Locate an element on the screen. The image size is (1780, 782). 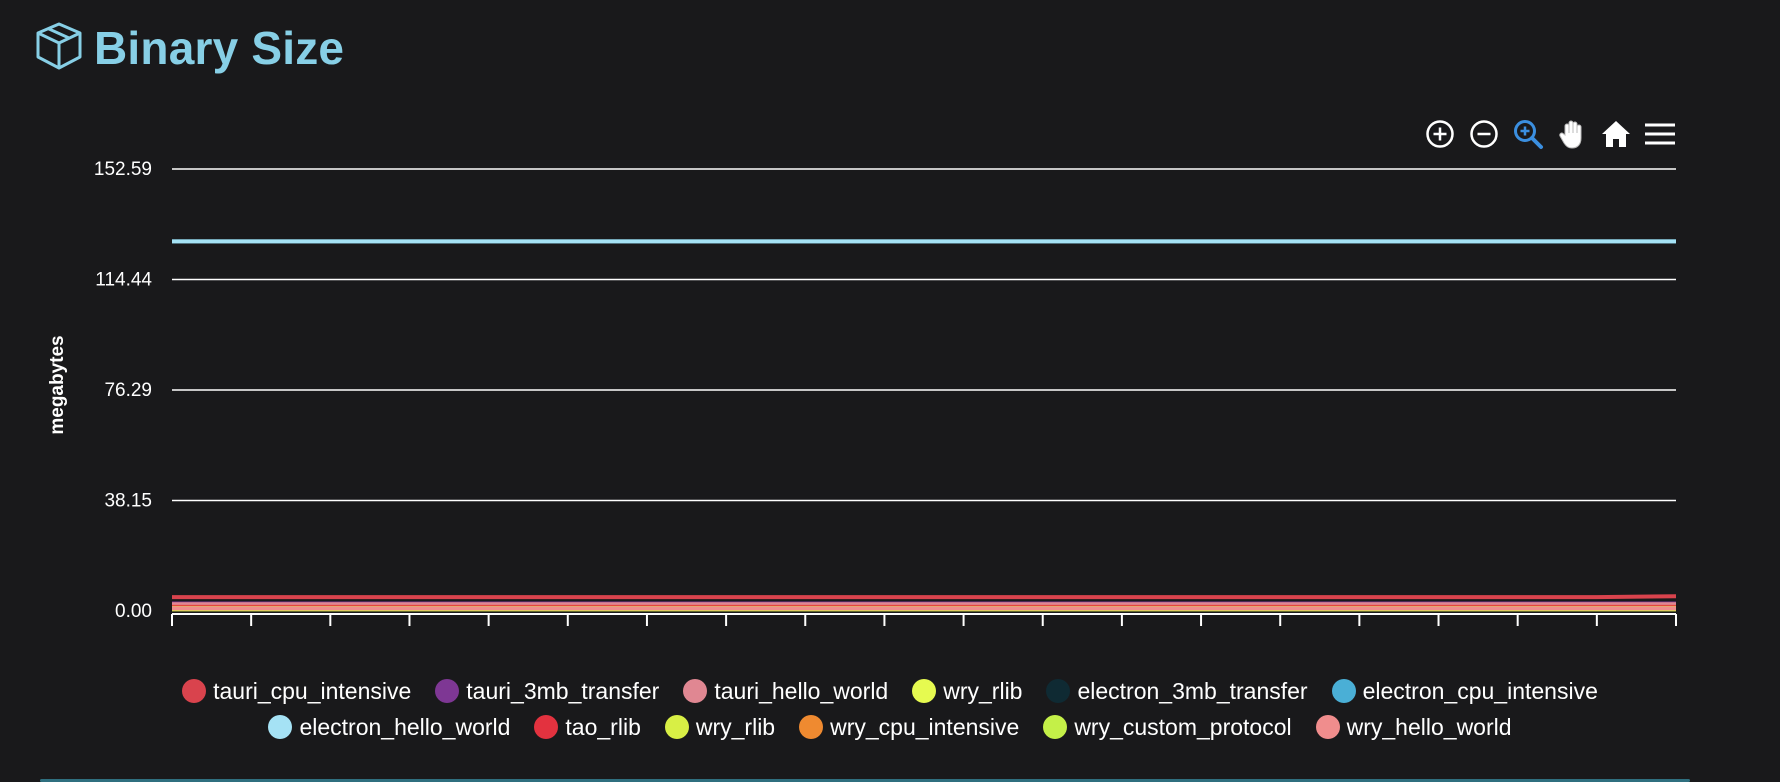
y-tick-label: 152.59 is located at coordinates (123, 169).